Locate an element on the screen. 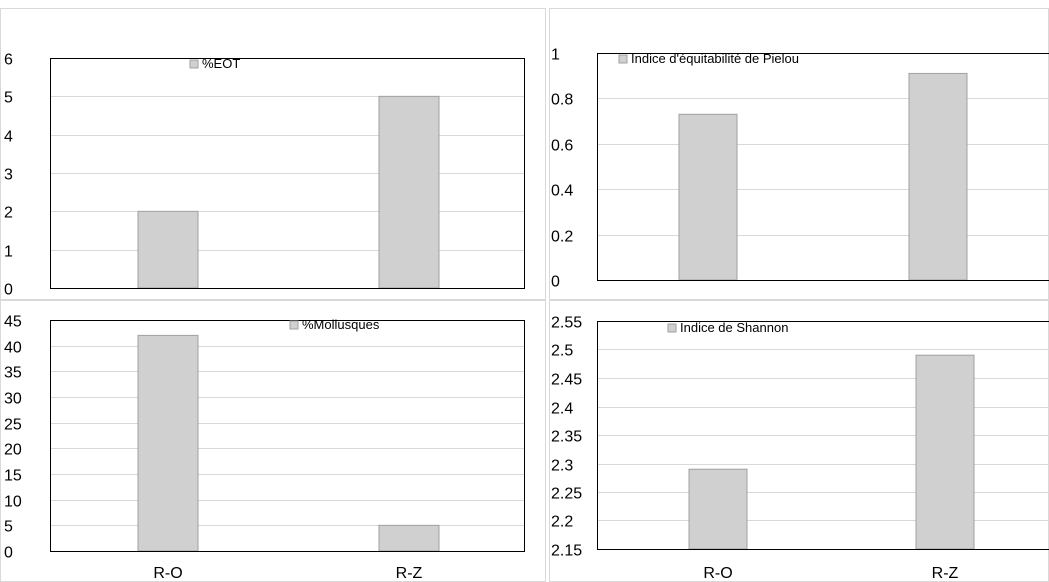 The width and height of the screenshot is (1049, 582). y-tick-label: 40 is located at coordinates (13, 348).